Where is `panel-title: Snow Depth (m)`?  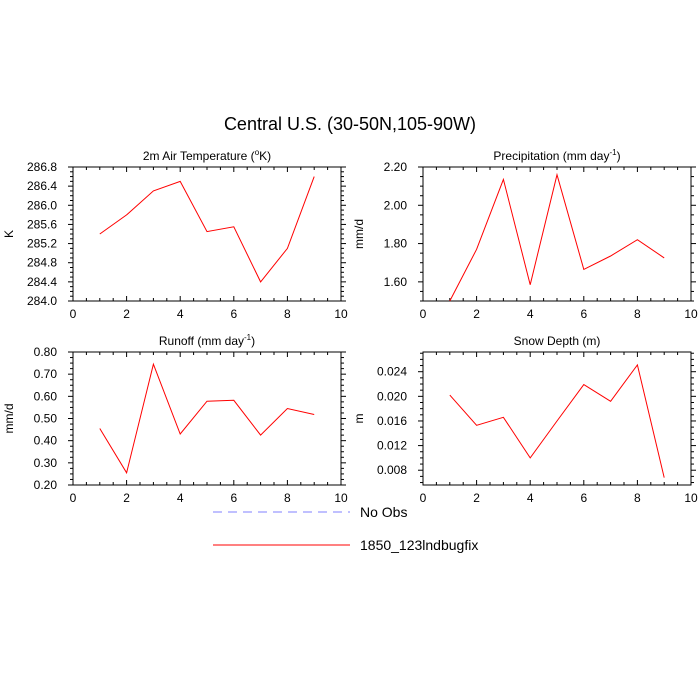
panel-title: Snow Depth (m) is located at coordinates (557, 341).